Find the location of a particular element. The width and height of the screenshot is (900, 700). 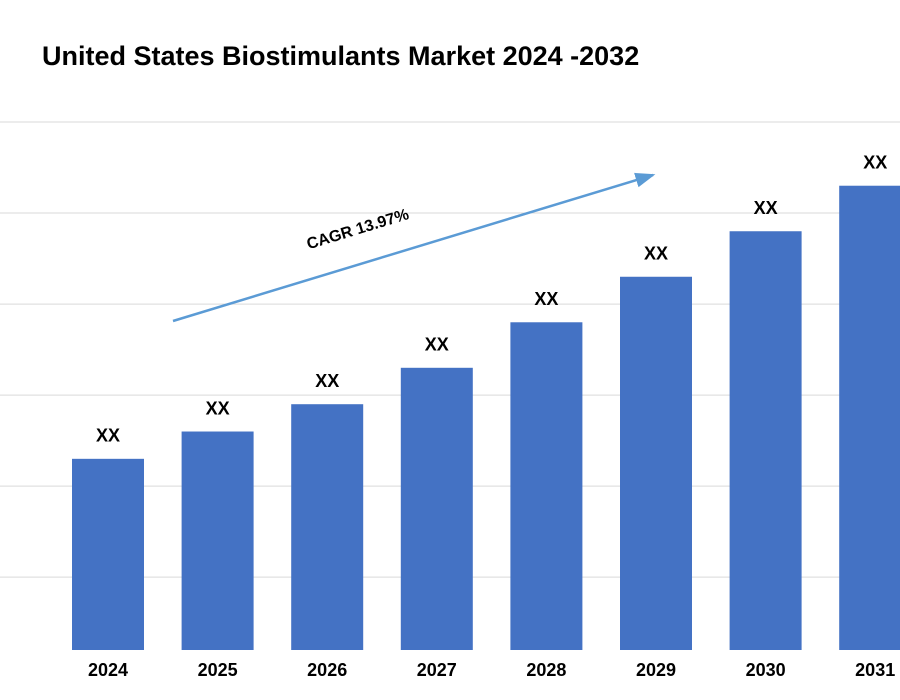

x-tick-label: 2031 is located at coordinates (875, 670).